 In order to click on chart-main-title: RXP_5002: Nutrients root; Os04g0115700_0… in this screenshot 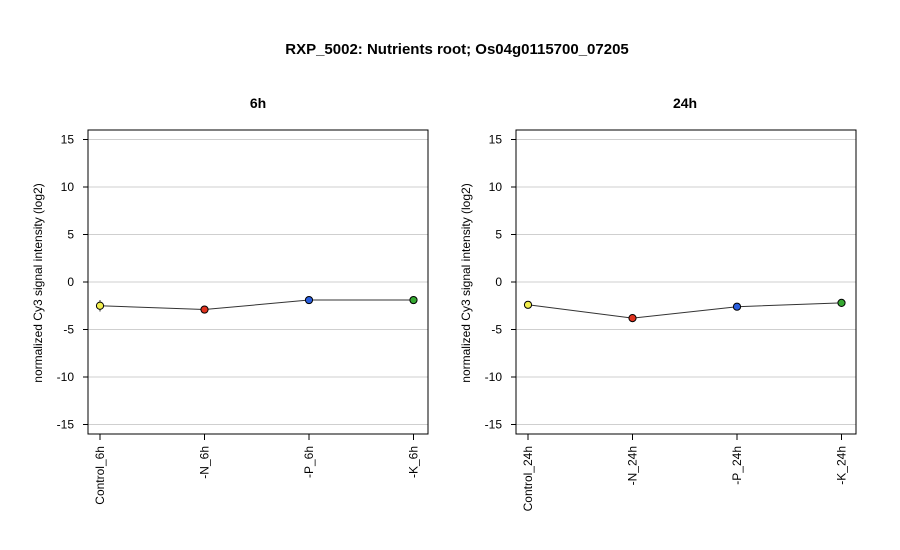, I will do `click(457, 49)`.